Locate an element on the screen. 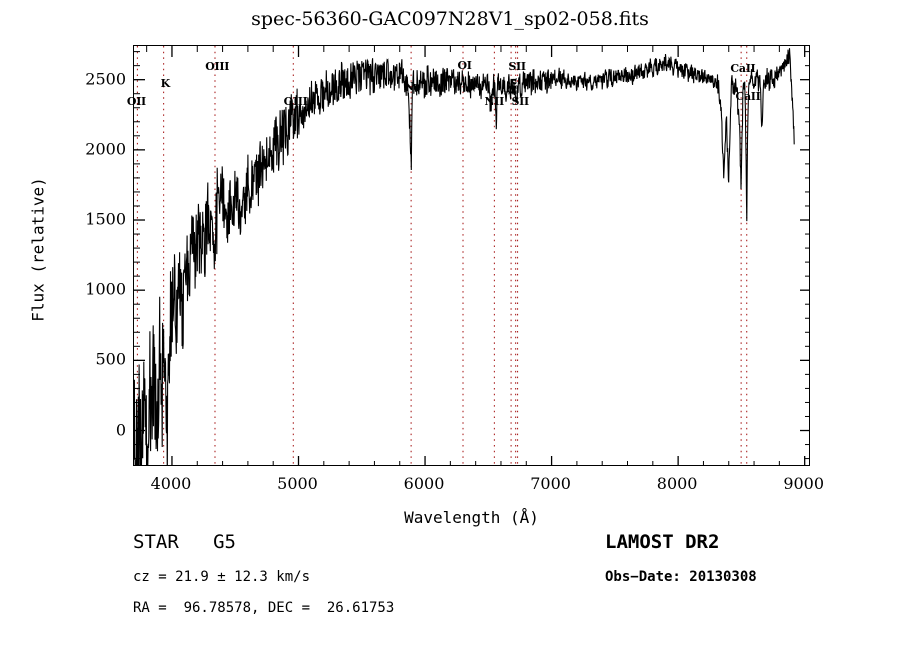  object-class: STAR G5 is located at coordinates (184, 542).